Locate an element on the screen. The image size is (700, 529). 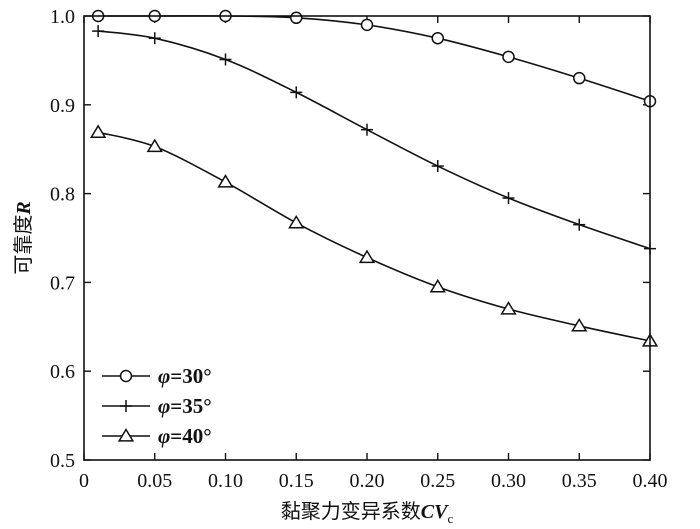
x-tick-label: 0.25 is located at coordinates (437, 481).